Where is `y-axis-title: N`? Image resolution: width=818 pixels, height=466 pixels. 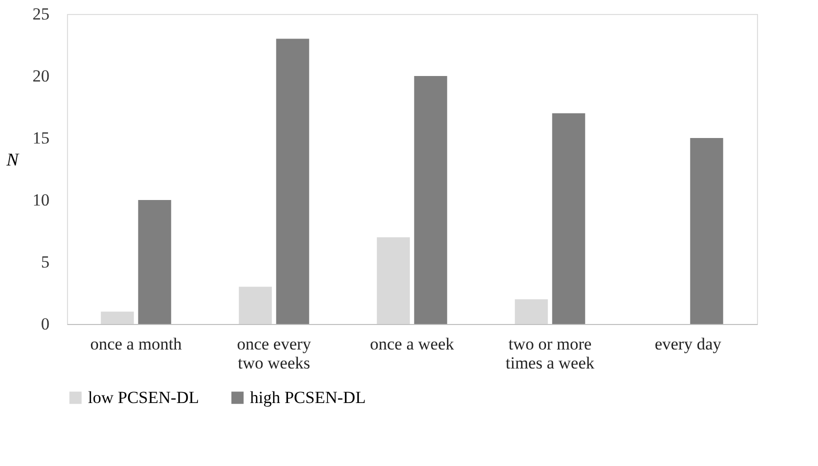
y-axis-title: N is located at coordinates (12, 160).